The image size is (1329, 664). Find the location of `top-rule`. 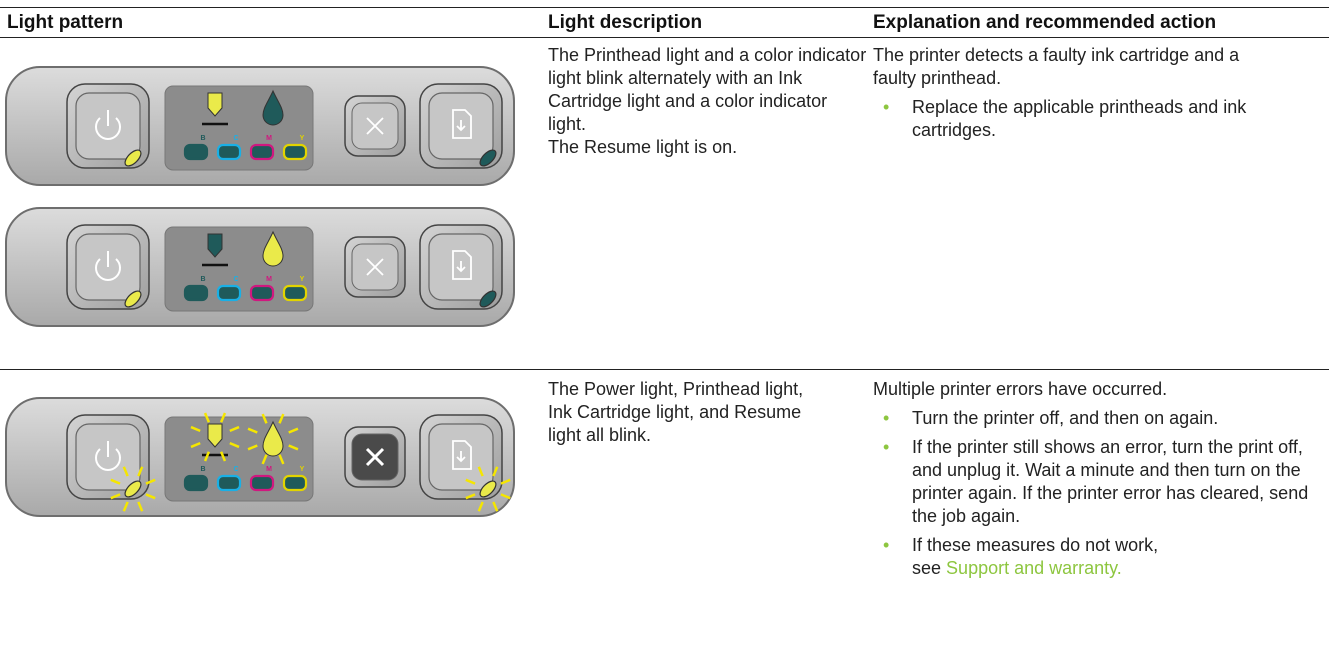

top-rule is located at coordinates (664, 7).